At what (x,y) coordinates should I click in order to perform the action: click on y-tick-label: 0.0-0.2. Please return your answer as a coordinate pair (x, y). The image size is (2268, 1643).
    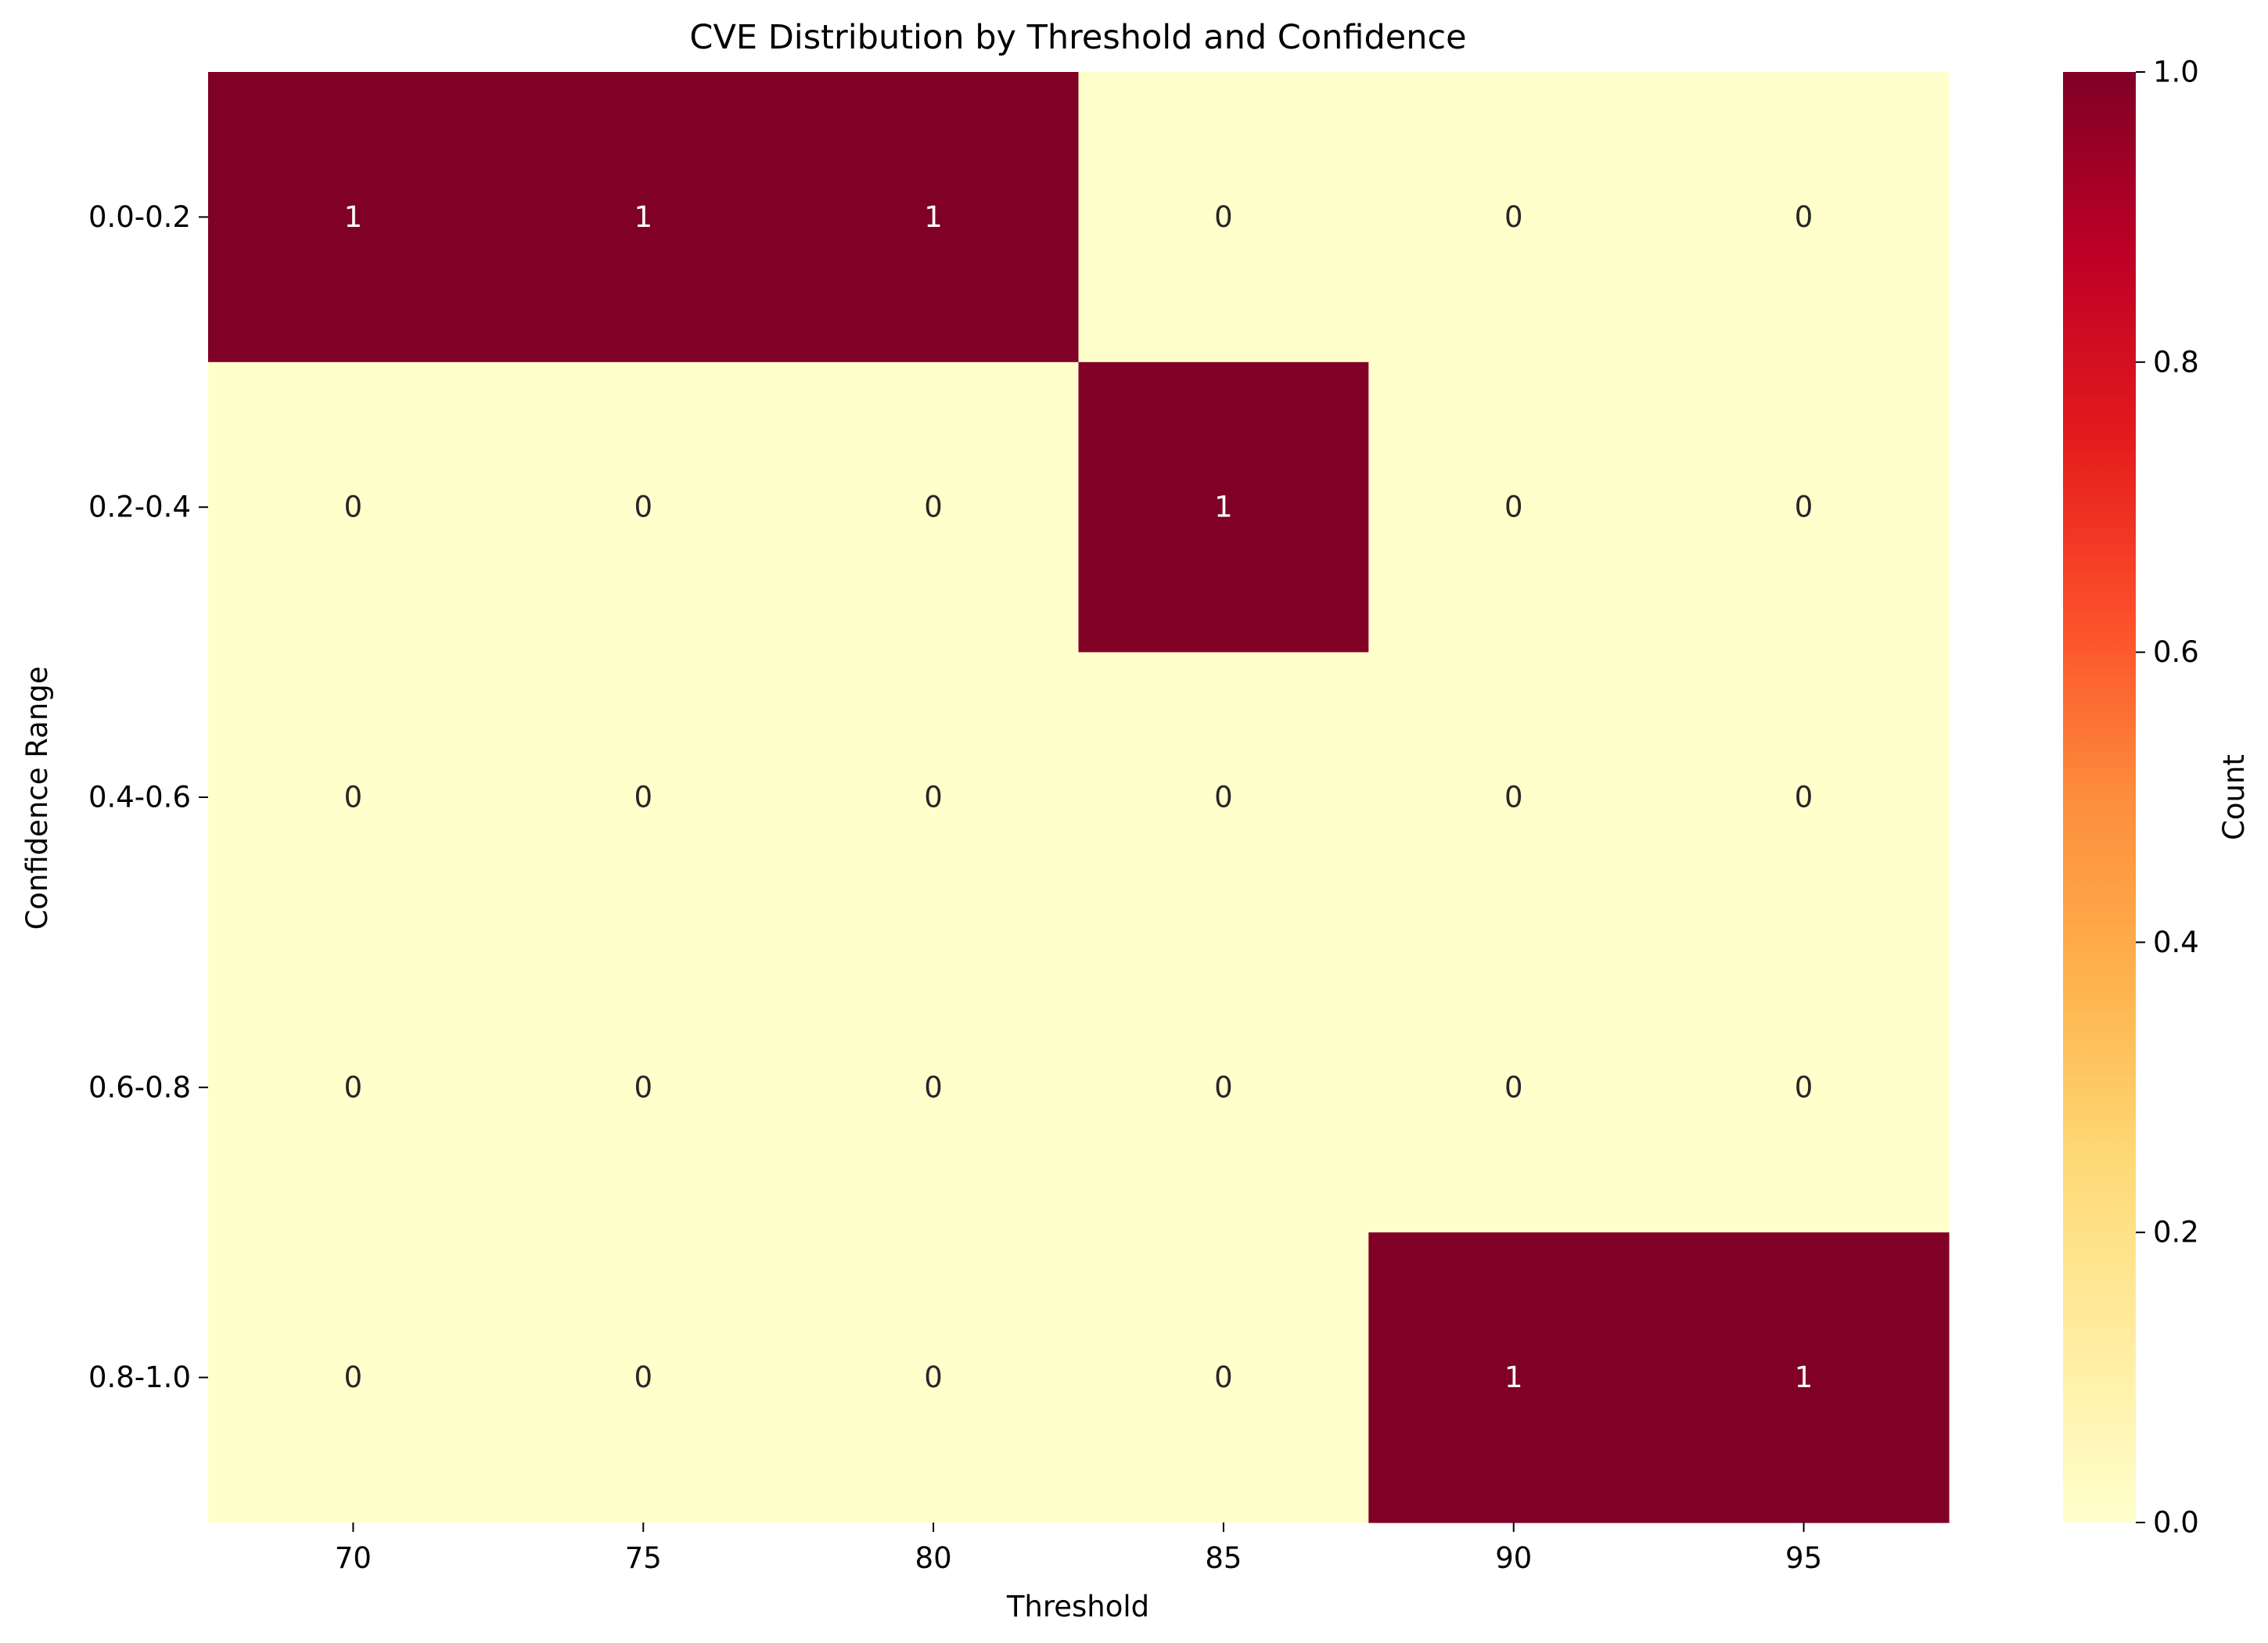
    Looking at the image, I should click on (139, 217).